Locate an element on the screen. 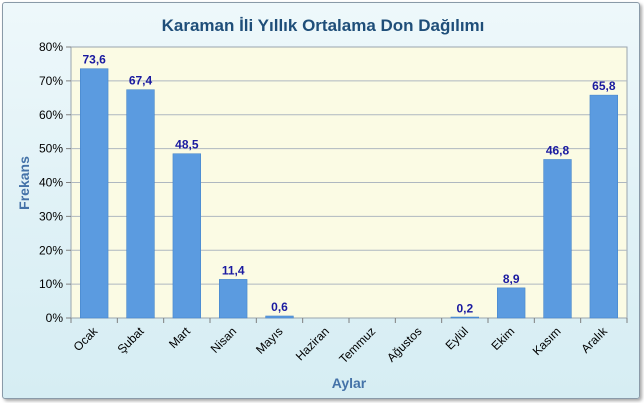 The height and width of the screenshot is (403, 644). y-tick-label: 0% is located at coordinates (55, 318).